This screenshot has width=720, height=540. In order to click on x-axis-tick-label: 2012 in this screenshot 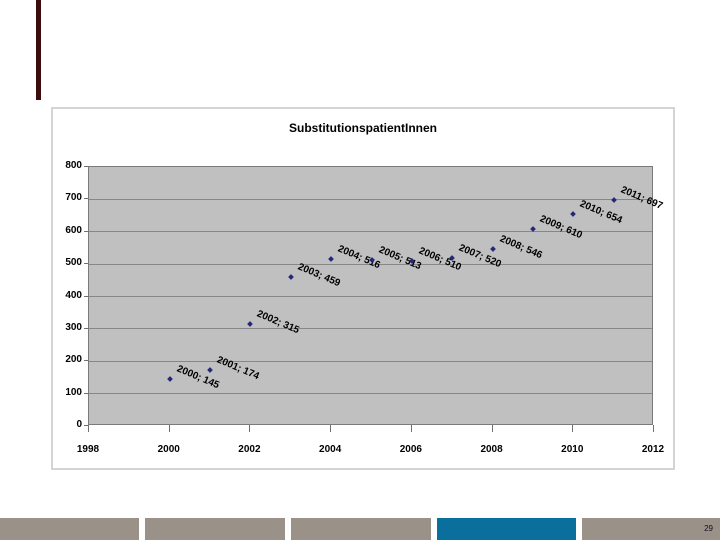, I will do `click(653, 449)`.